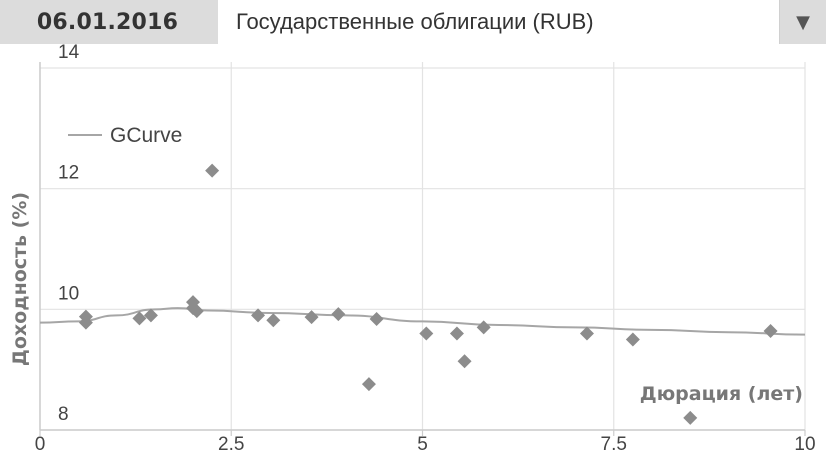 This screenshot has width=826, height=457. I want to click on y-tick-label: 14, so click(69, 53).